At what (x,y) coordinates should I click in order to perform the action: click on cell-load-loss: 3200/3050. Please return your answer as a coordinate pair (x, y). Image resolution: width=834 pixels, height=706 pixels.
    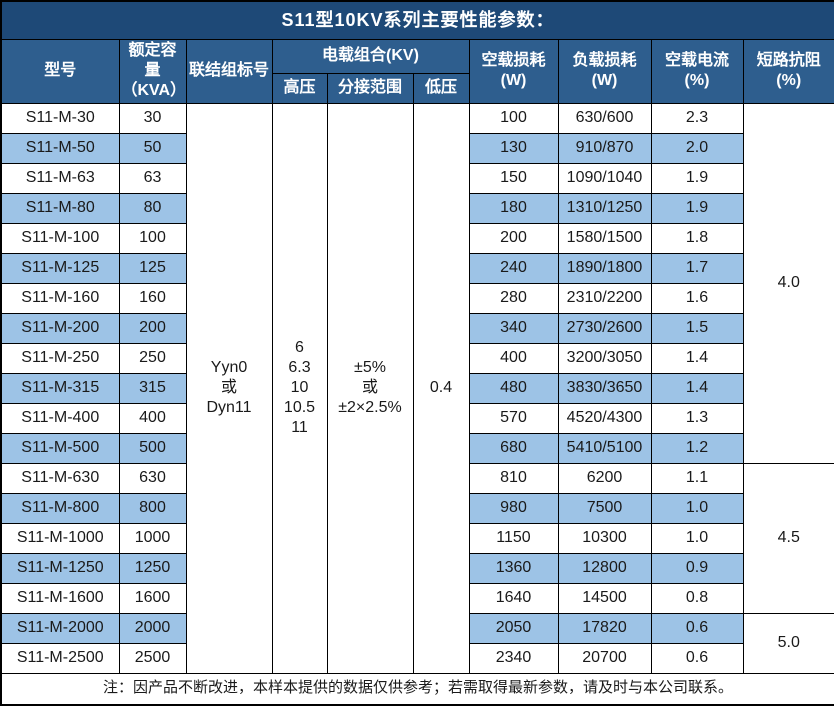
    Looking at the image, I should click on (604, 358).